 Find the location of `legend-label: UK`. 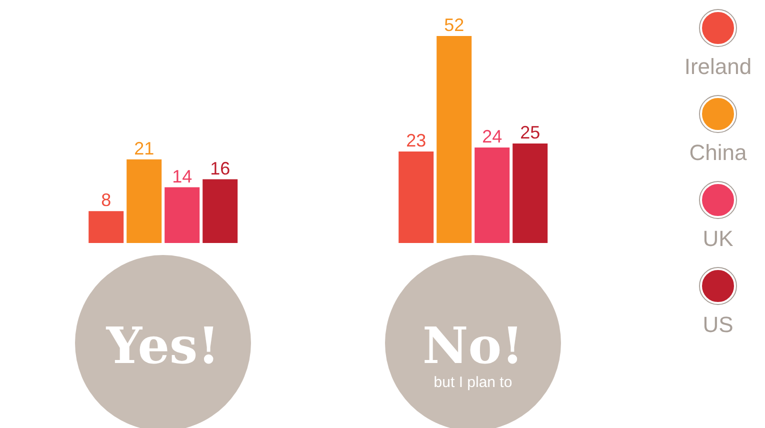

legend-label: UK is located at coordinates (718, 239).